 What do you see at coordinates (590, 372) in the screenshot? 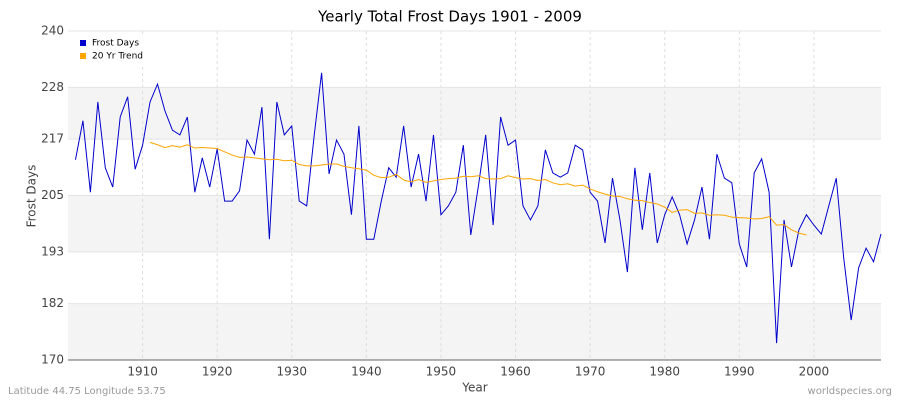
I see `x-tick-label: 1970` at bounding box center [590, 372].